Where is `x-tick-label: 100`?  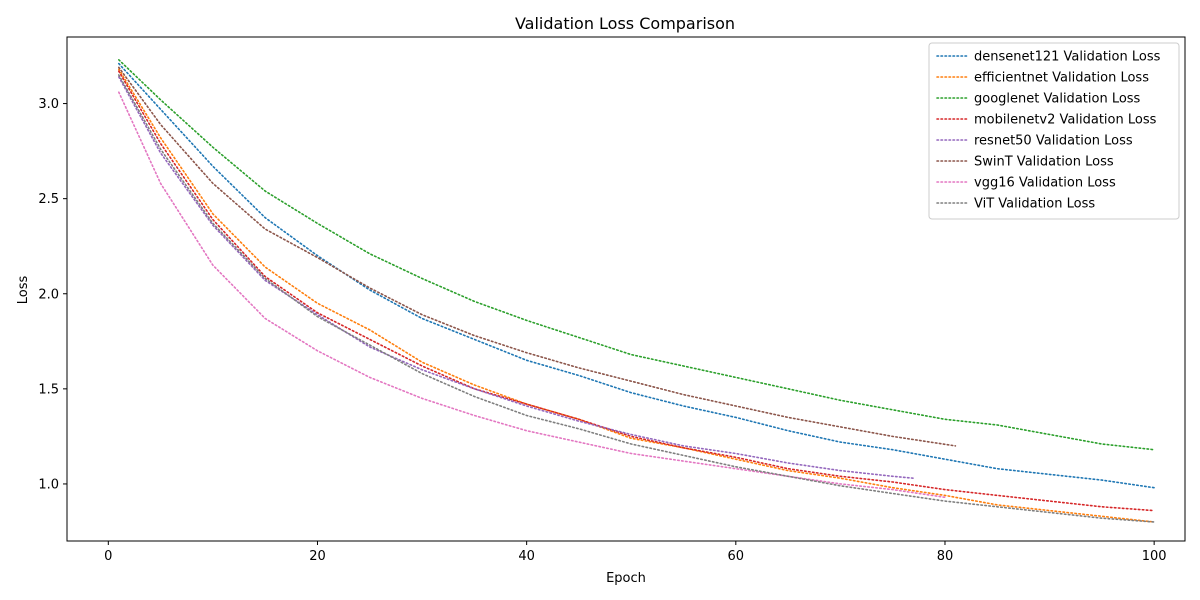
x-tick-label: 100 is located at coordinates (1154, 556).